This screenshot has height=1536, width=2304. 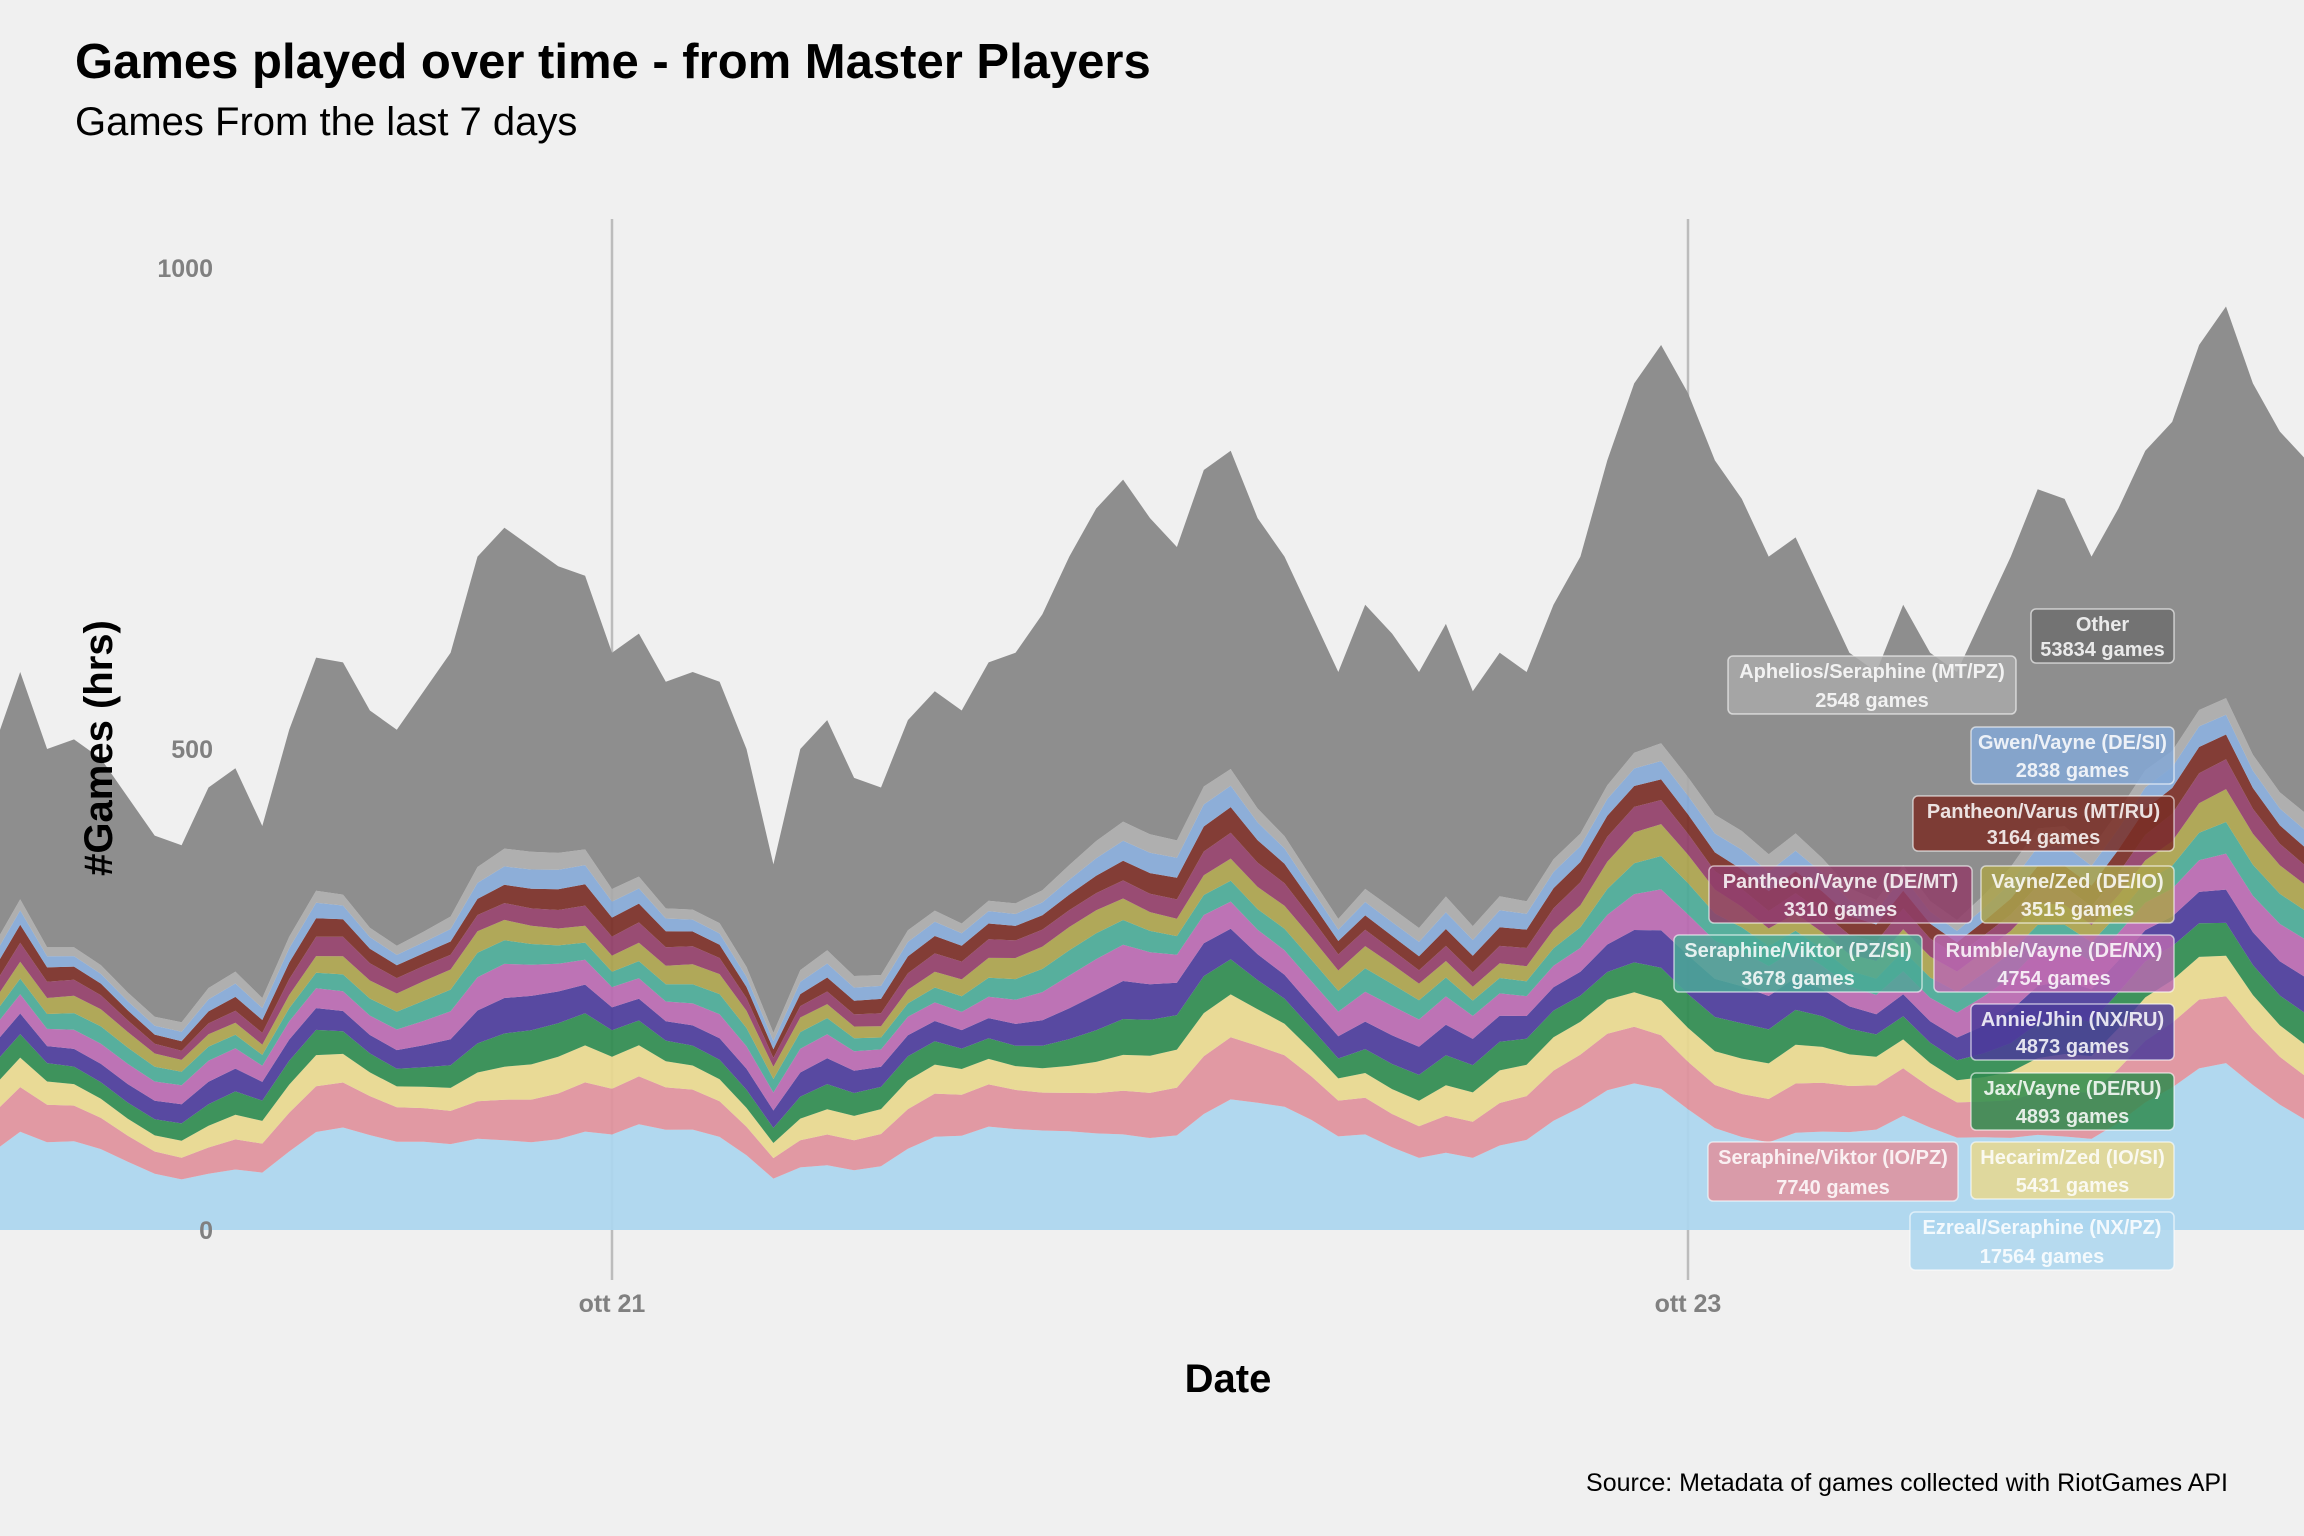 I want to click on series-label: Jax/Vayne (DE/RU) 4893 games, so click(x=2072, y=1101).